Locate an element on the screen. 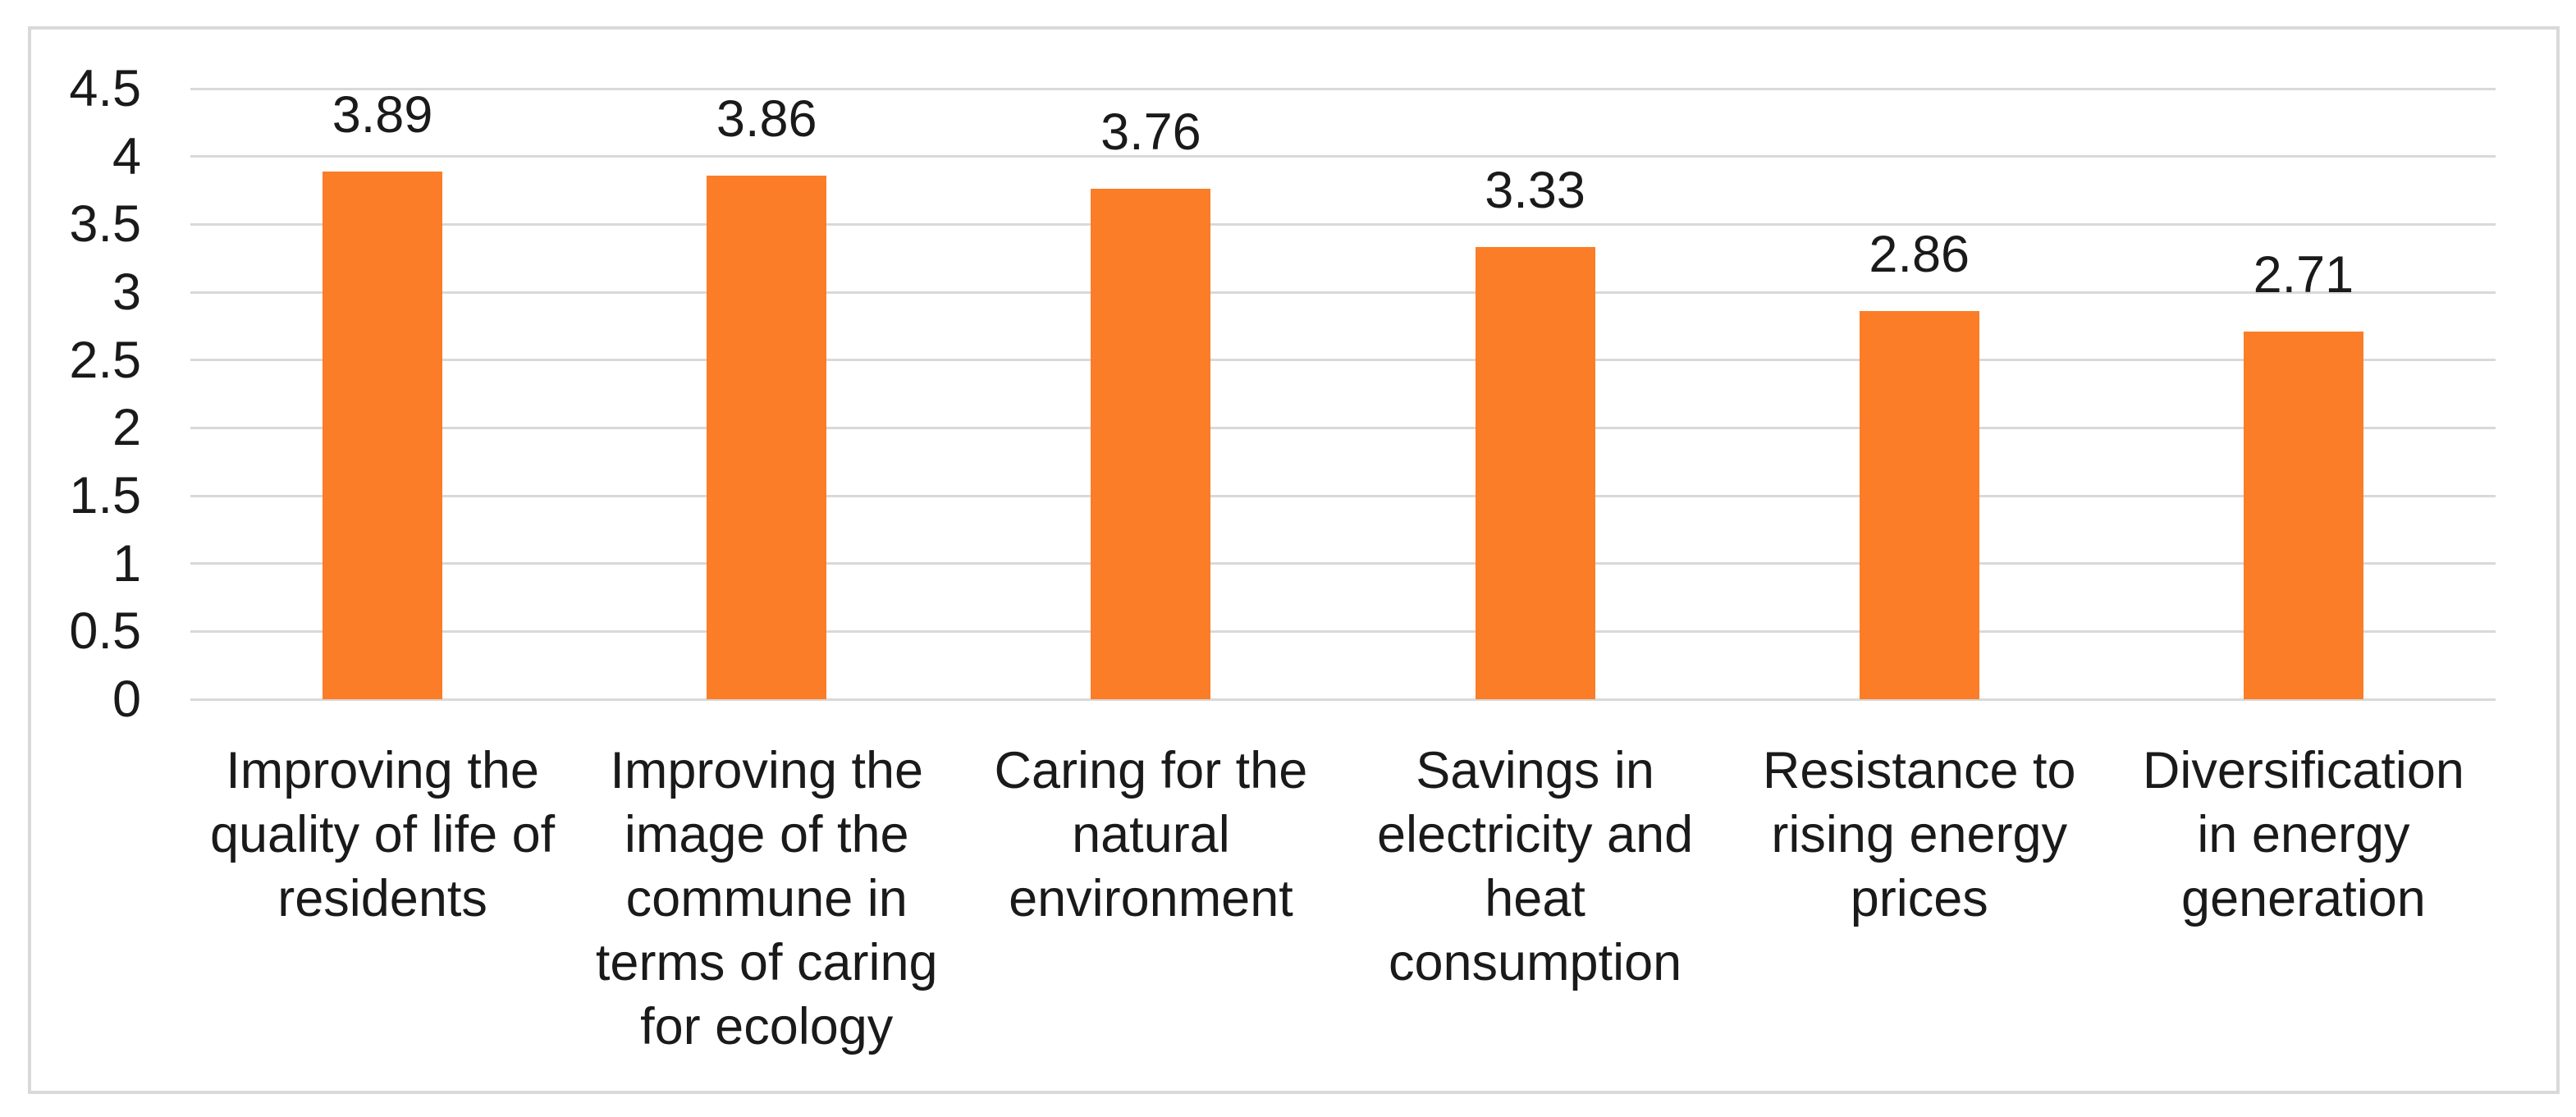  bar-value-label: 2.71 is located at coordinates (2303, 274).